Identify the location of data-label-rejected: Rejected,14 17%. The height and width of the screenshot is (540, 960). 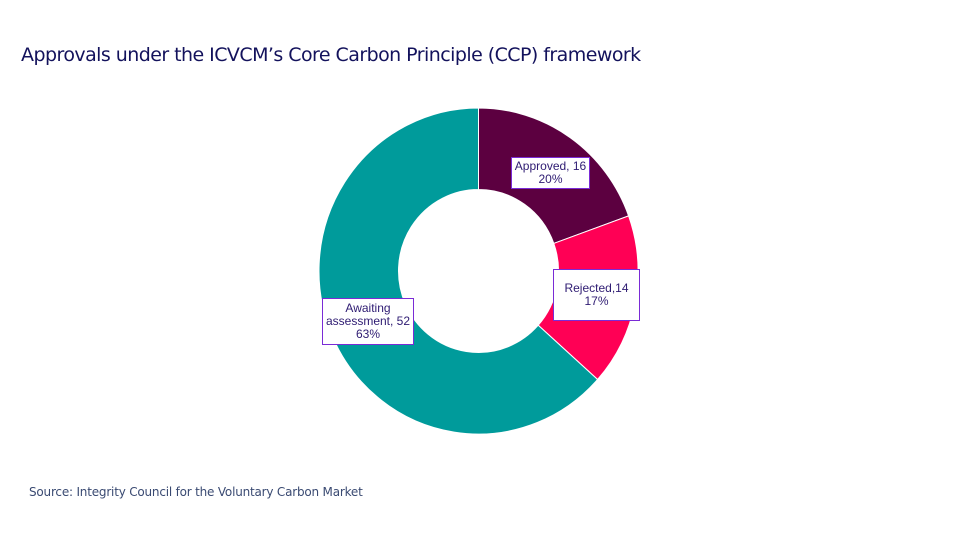
(596, 295).